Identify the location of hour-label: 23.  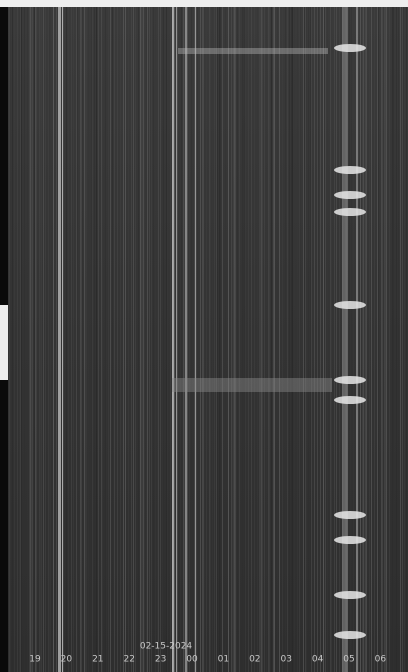
(160, 660).